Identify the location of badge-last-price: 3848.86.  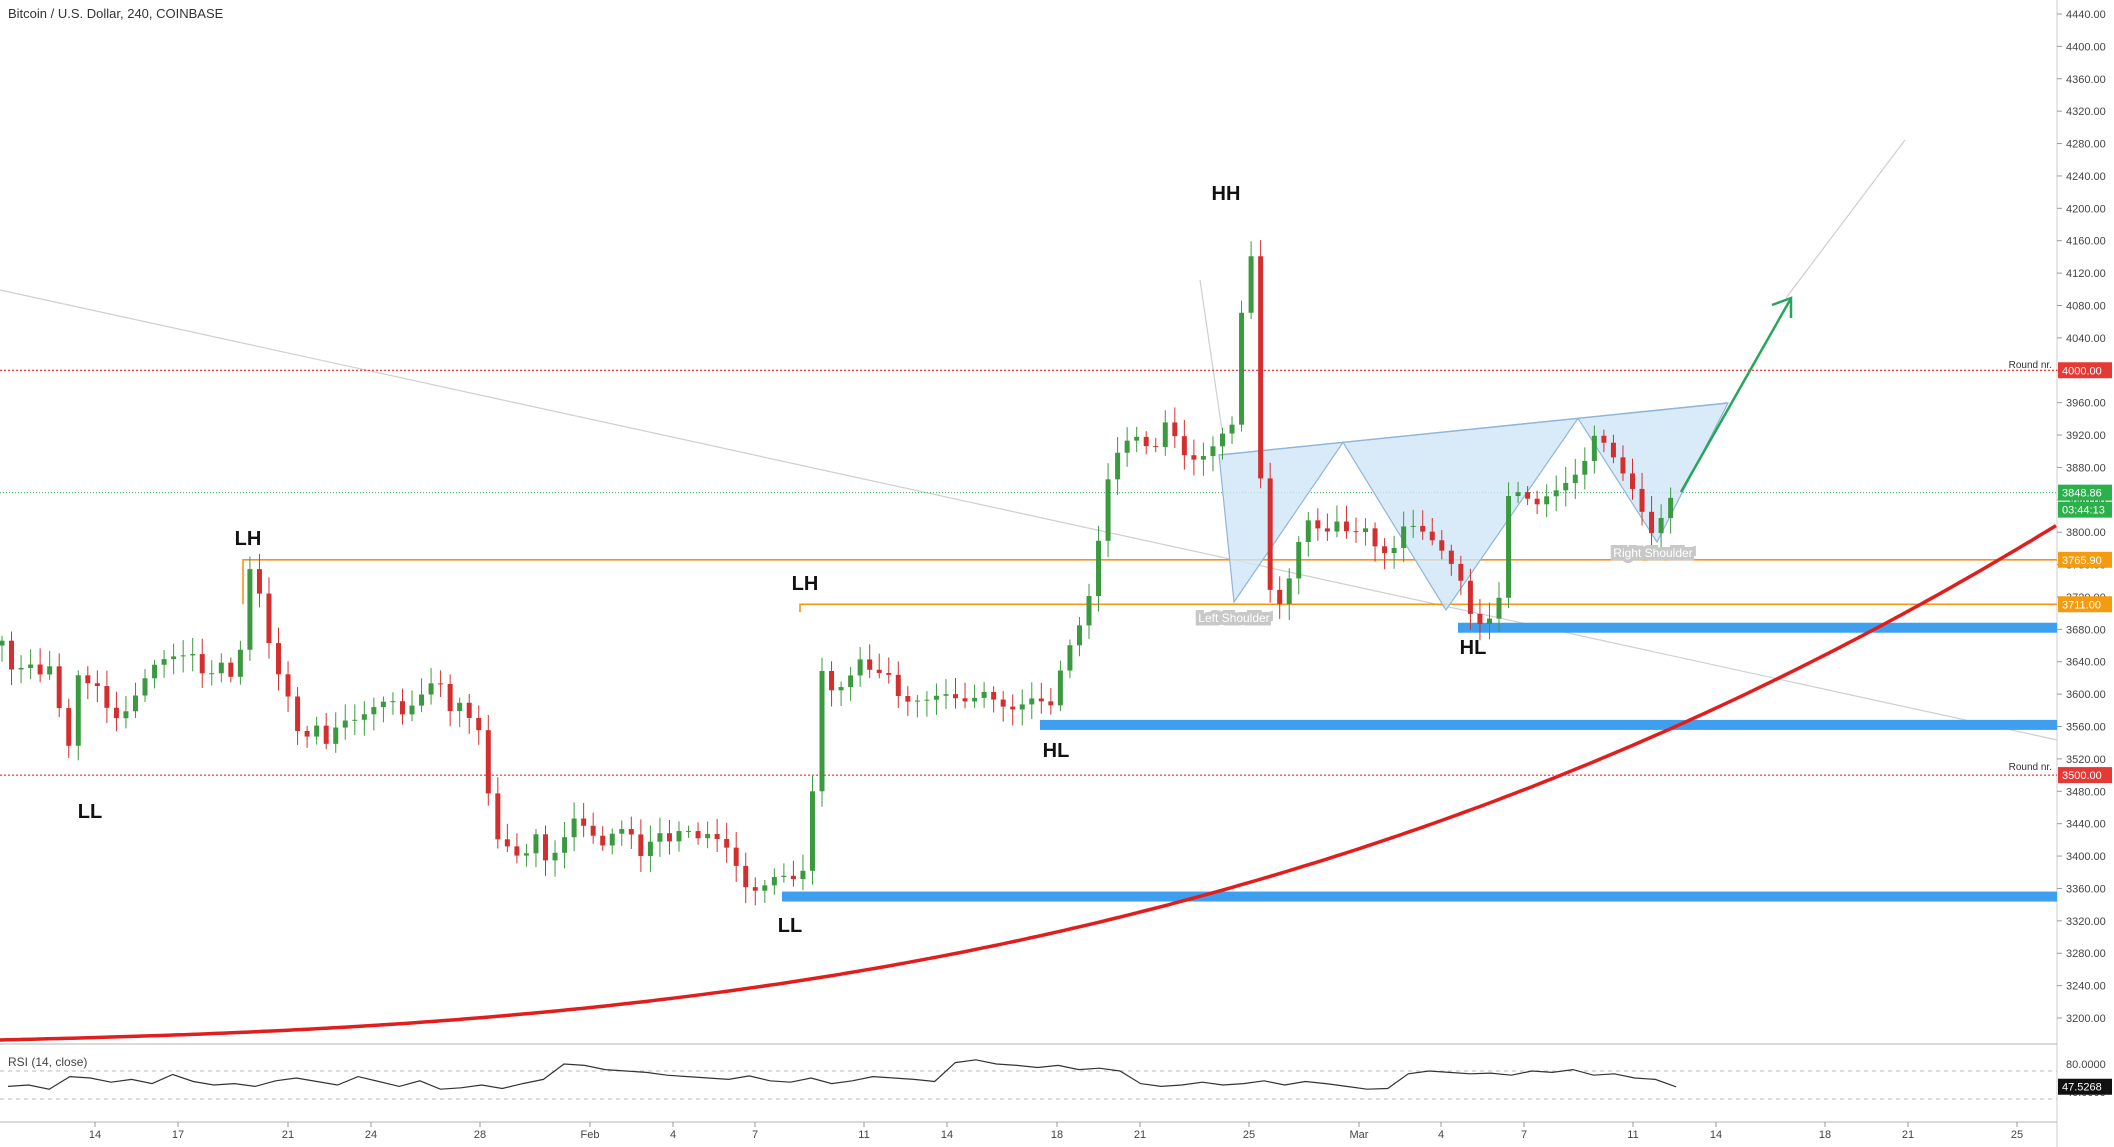
(2082, 494).